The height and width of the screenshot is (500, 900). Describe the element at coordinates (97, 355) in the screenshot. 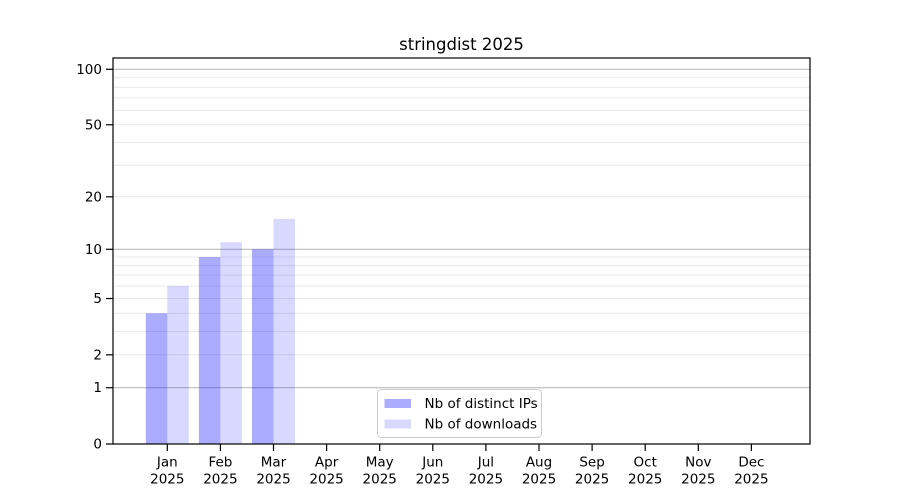

I see `y-tick-label: 2` at that location.